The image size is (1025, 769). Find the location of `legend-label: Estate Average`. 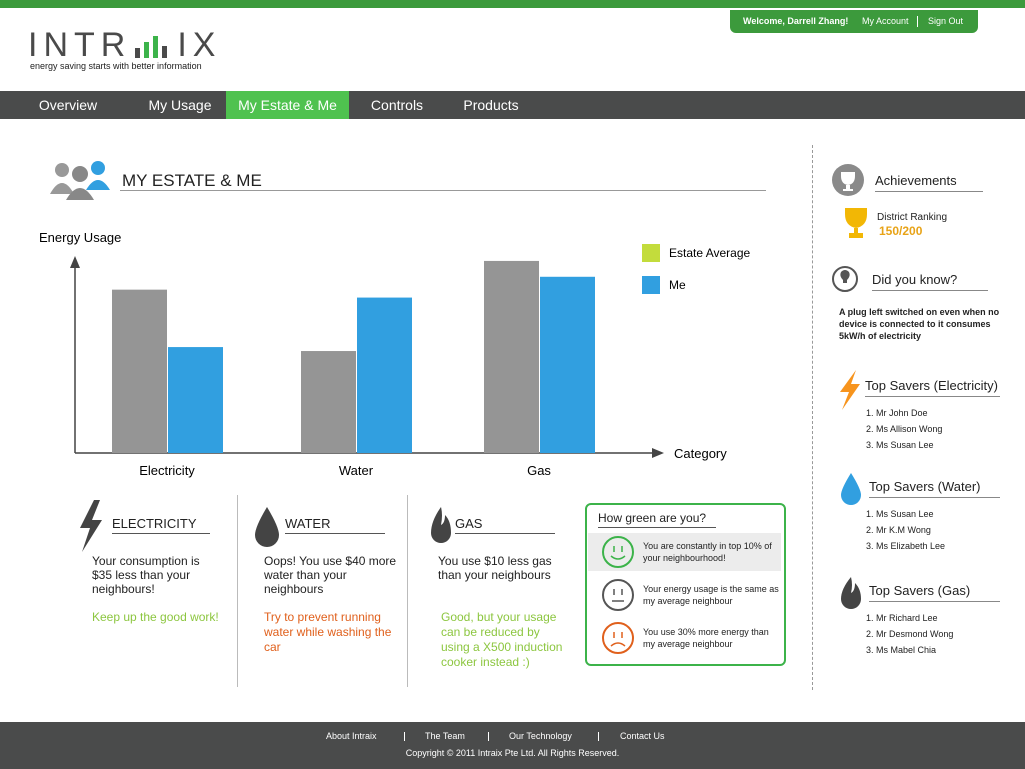

legend-label: Estate Average is located at coordinates (709, 253).